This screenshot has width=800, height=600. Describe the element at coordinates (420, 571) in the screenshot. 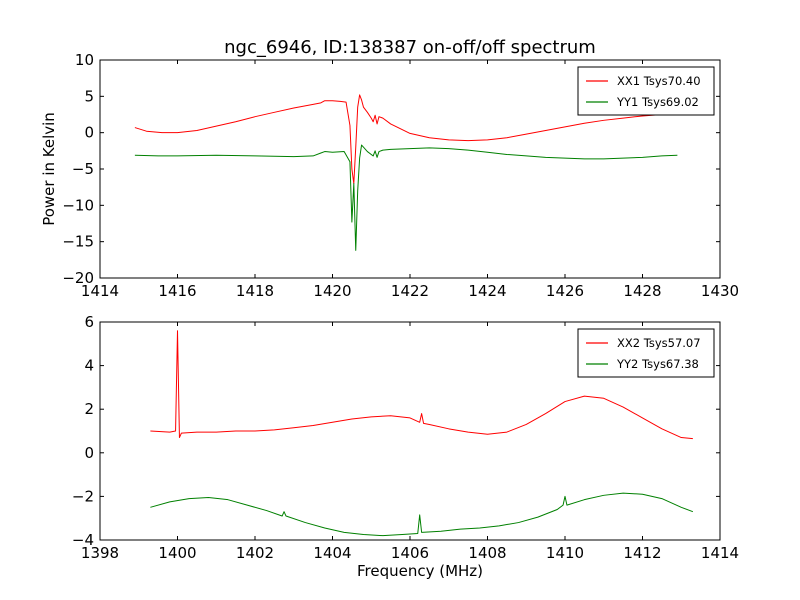

I see `x-axis-label: Frequency (MHz)` at that location.